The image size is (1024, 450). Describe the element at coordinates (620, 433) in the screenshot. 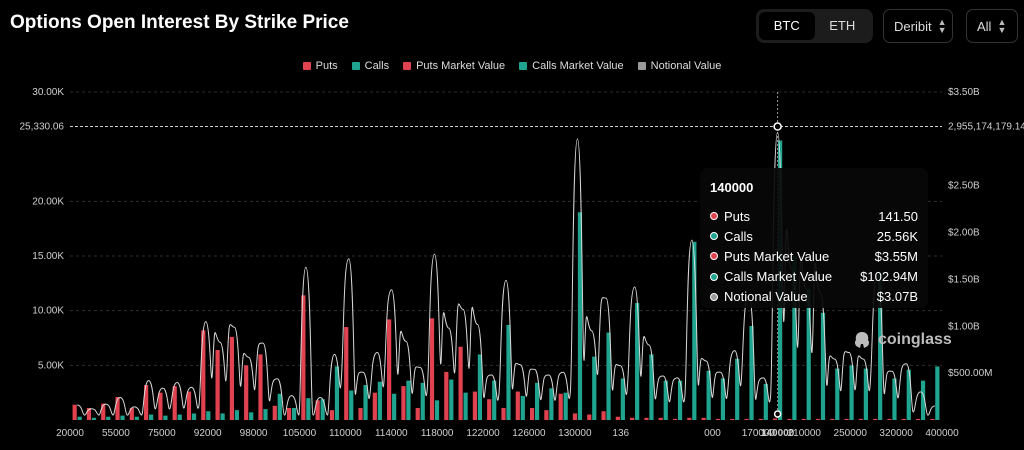

I see `x-tick-label: 136` at that location.